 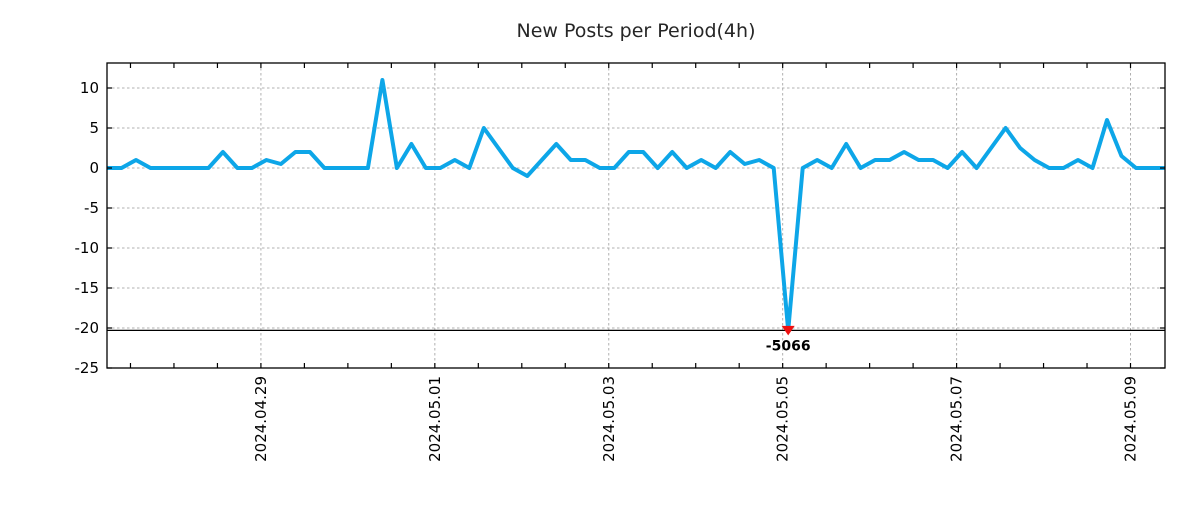 I want to click on y-tick-label: -5, so click(x=91, y=208).